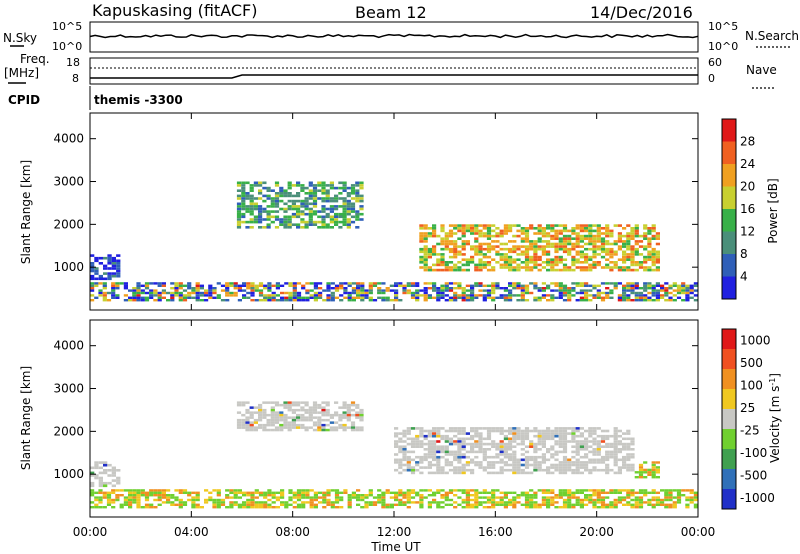  I want to click on velocity-y-tick-label: 3000, so click(68, 389).